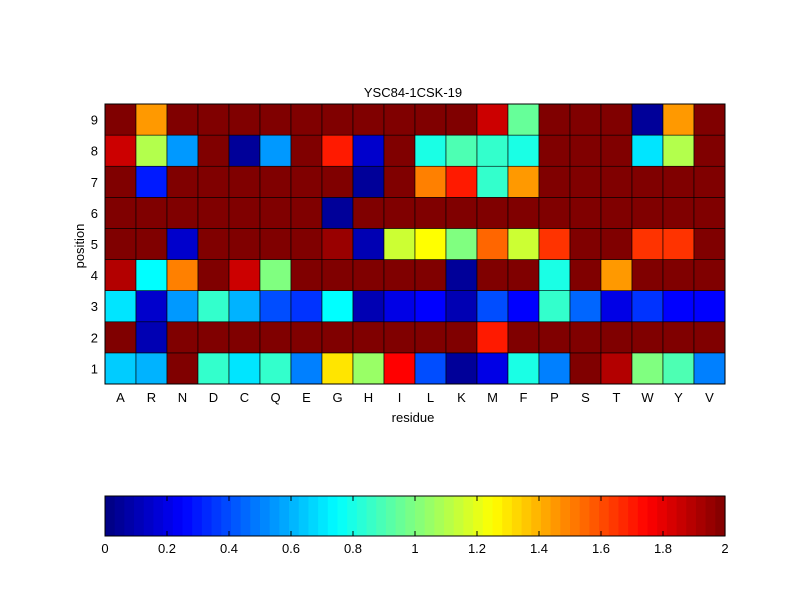 The width and height of the screenshot is (800, 600). Describe the element at coordinates (709, 397) in the screenshot. I see `x-tick-label: V` at that location.